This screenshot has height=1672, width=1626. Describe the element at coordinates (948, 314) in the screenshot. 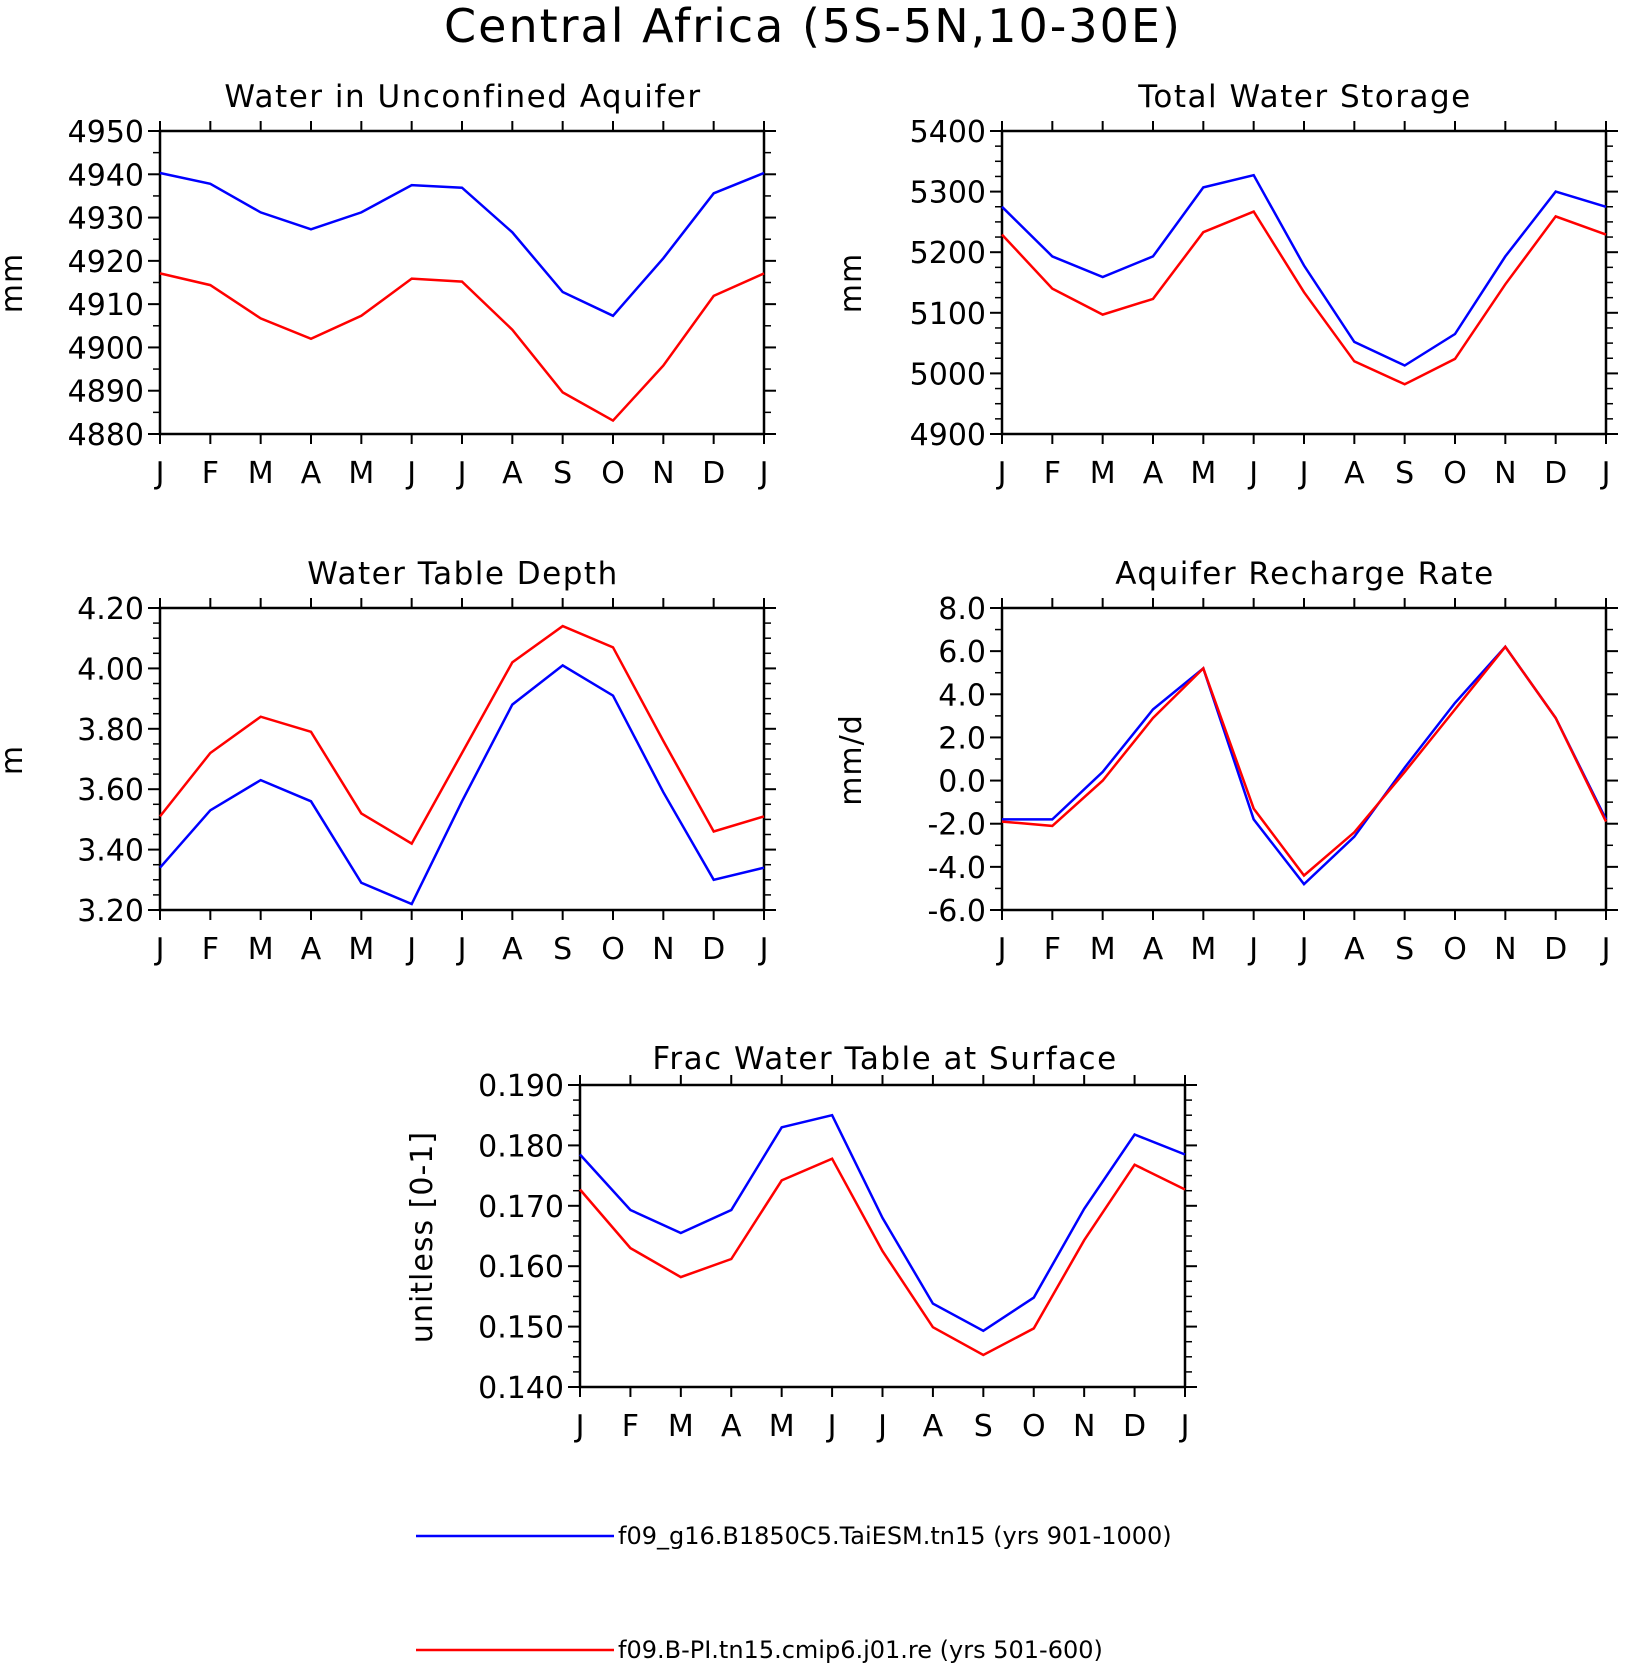

I see `y-tick-label: 5100` at that location.